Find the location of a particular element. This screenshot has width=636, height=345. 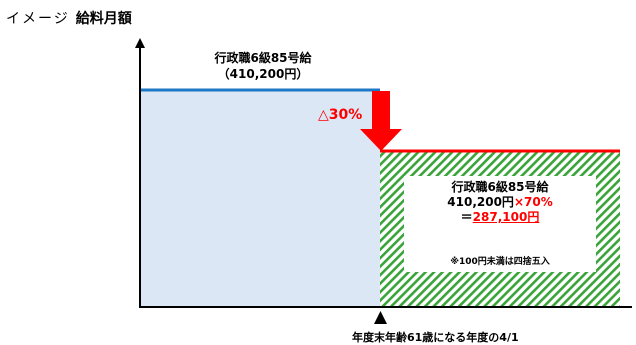

before-grade: 行政職6級85号給 is located at coordinates (263, 58).